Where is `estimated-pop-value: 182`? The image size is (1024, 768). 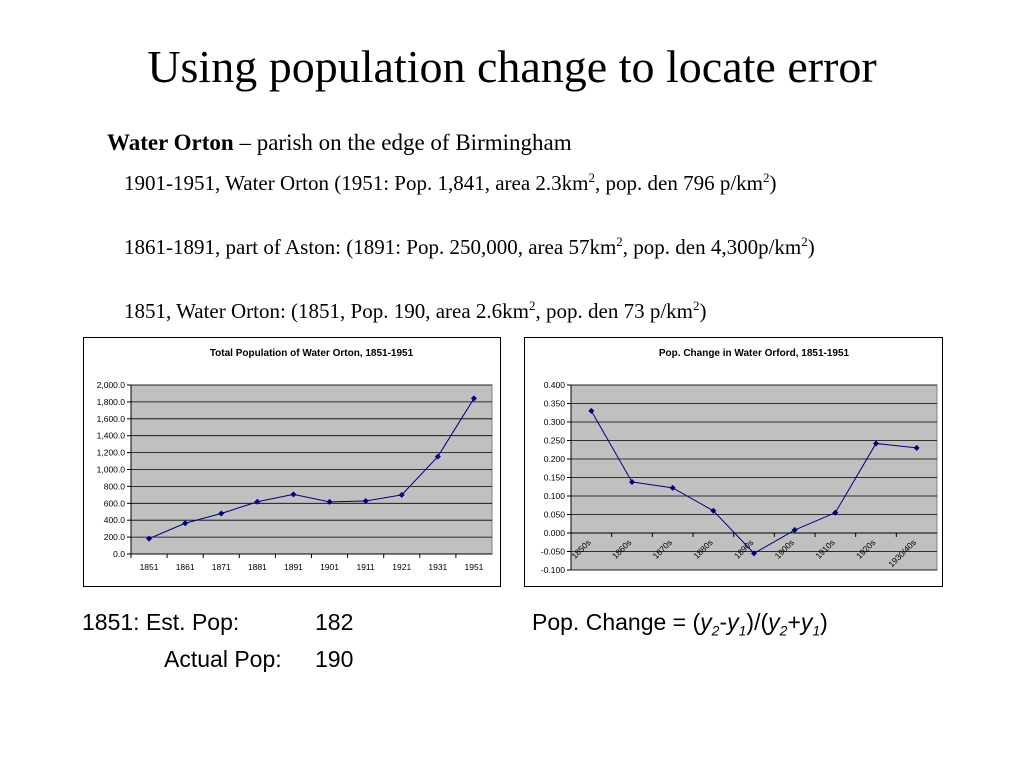
estimated-pop-value: 182 is located at coordinates (334, 622).